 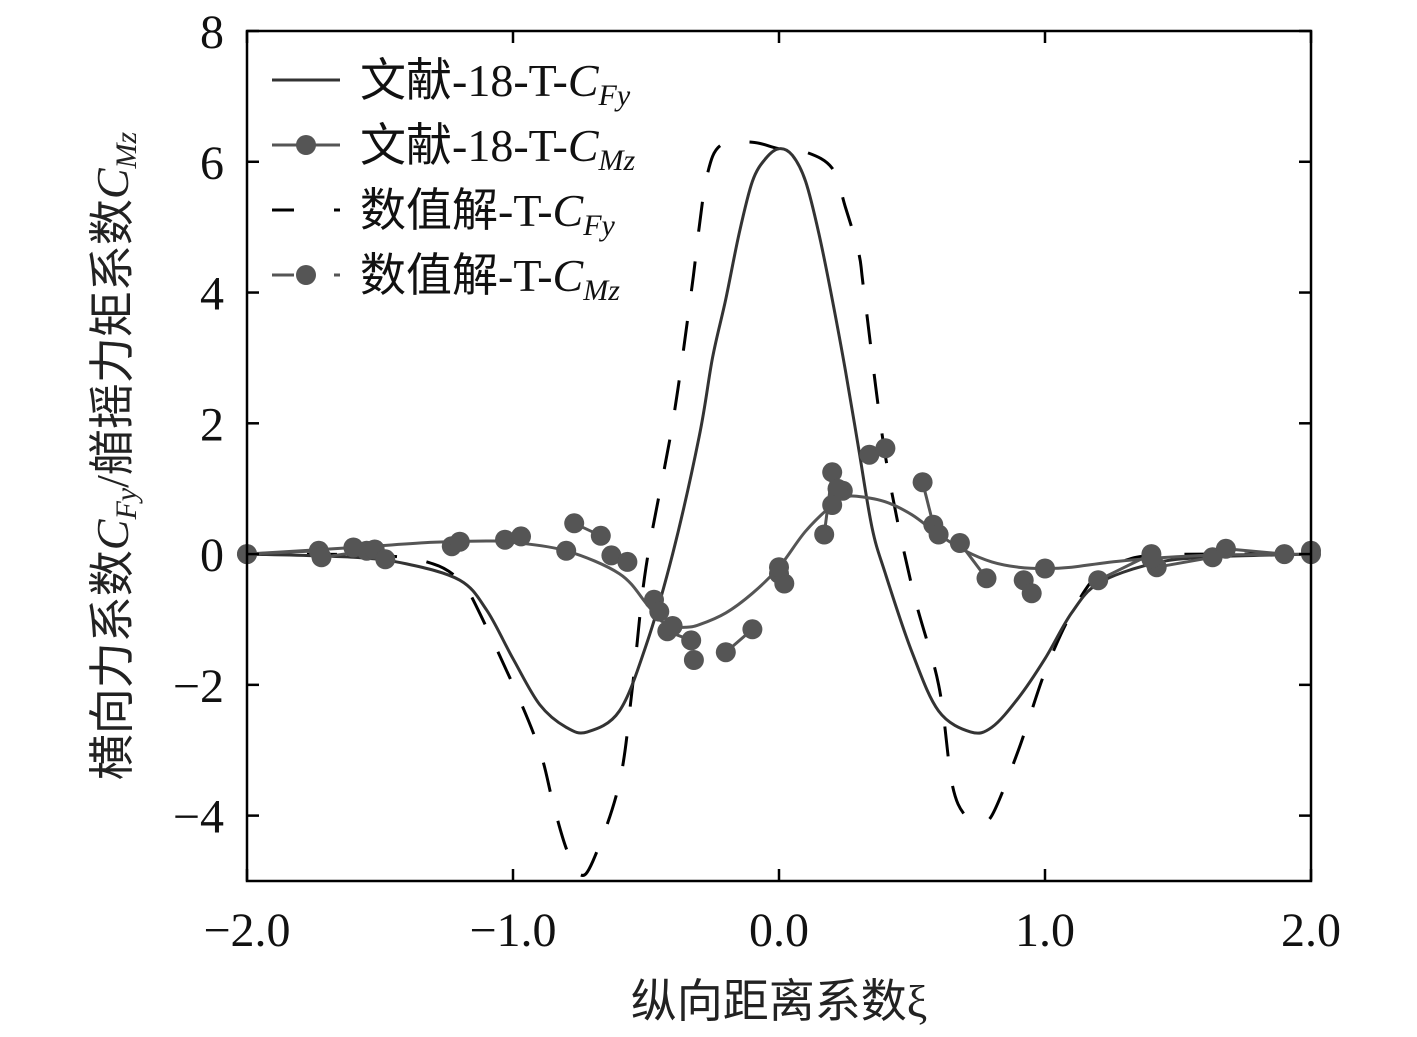 I want to click on y-axis-label: 横向力系数CFy/艏摇力矩系数CMz, so click(x=115, y=455).